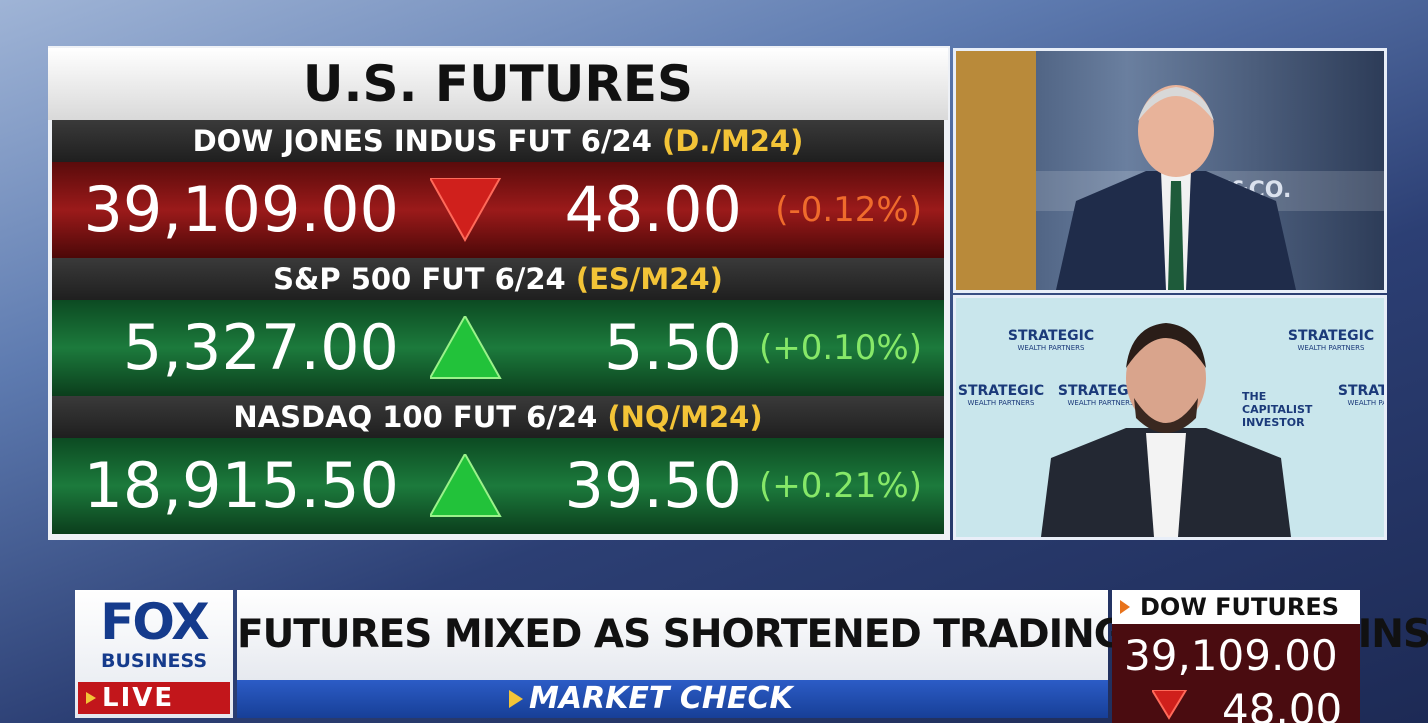  What do you see at coordinates (1166, 485) in the screenshot?
I see `guest-shirt` at bounding box center [1166, 485].